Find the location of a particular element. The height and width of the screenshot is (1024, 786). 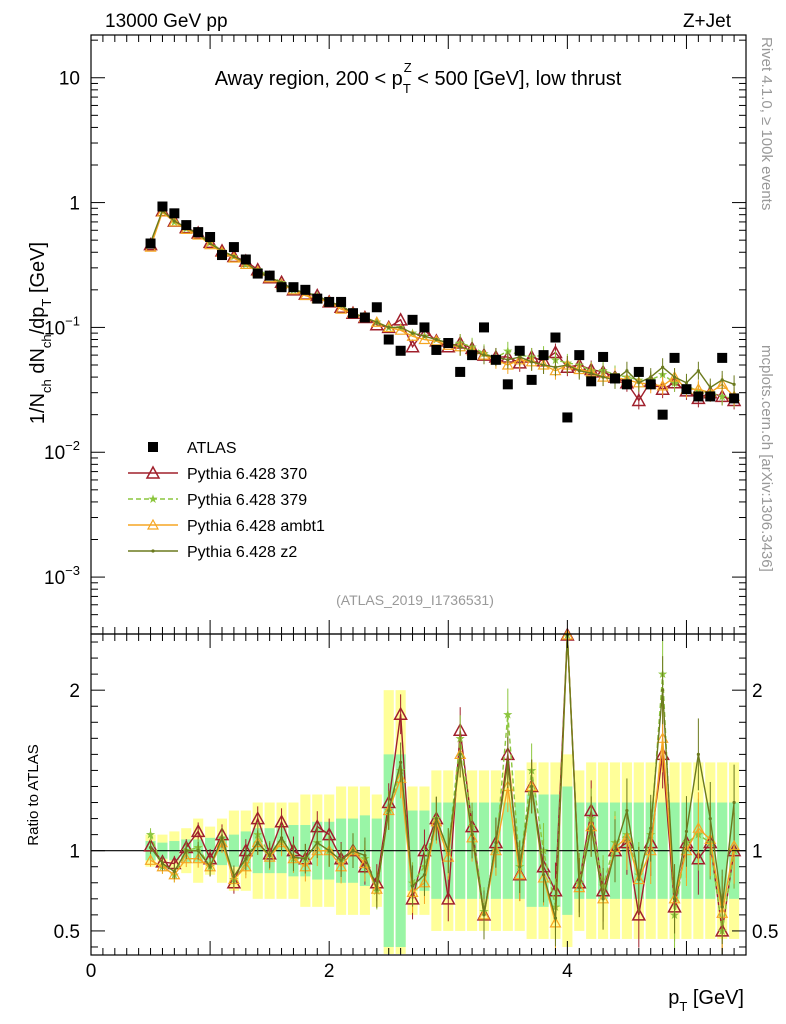

legend-marker-ambt1 is located at coordinates (153, 524).